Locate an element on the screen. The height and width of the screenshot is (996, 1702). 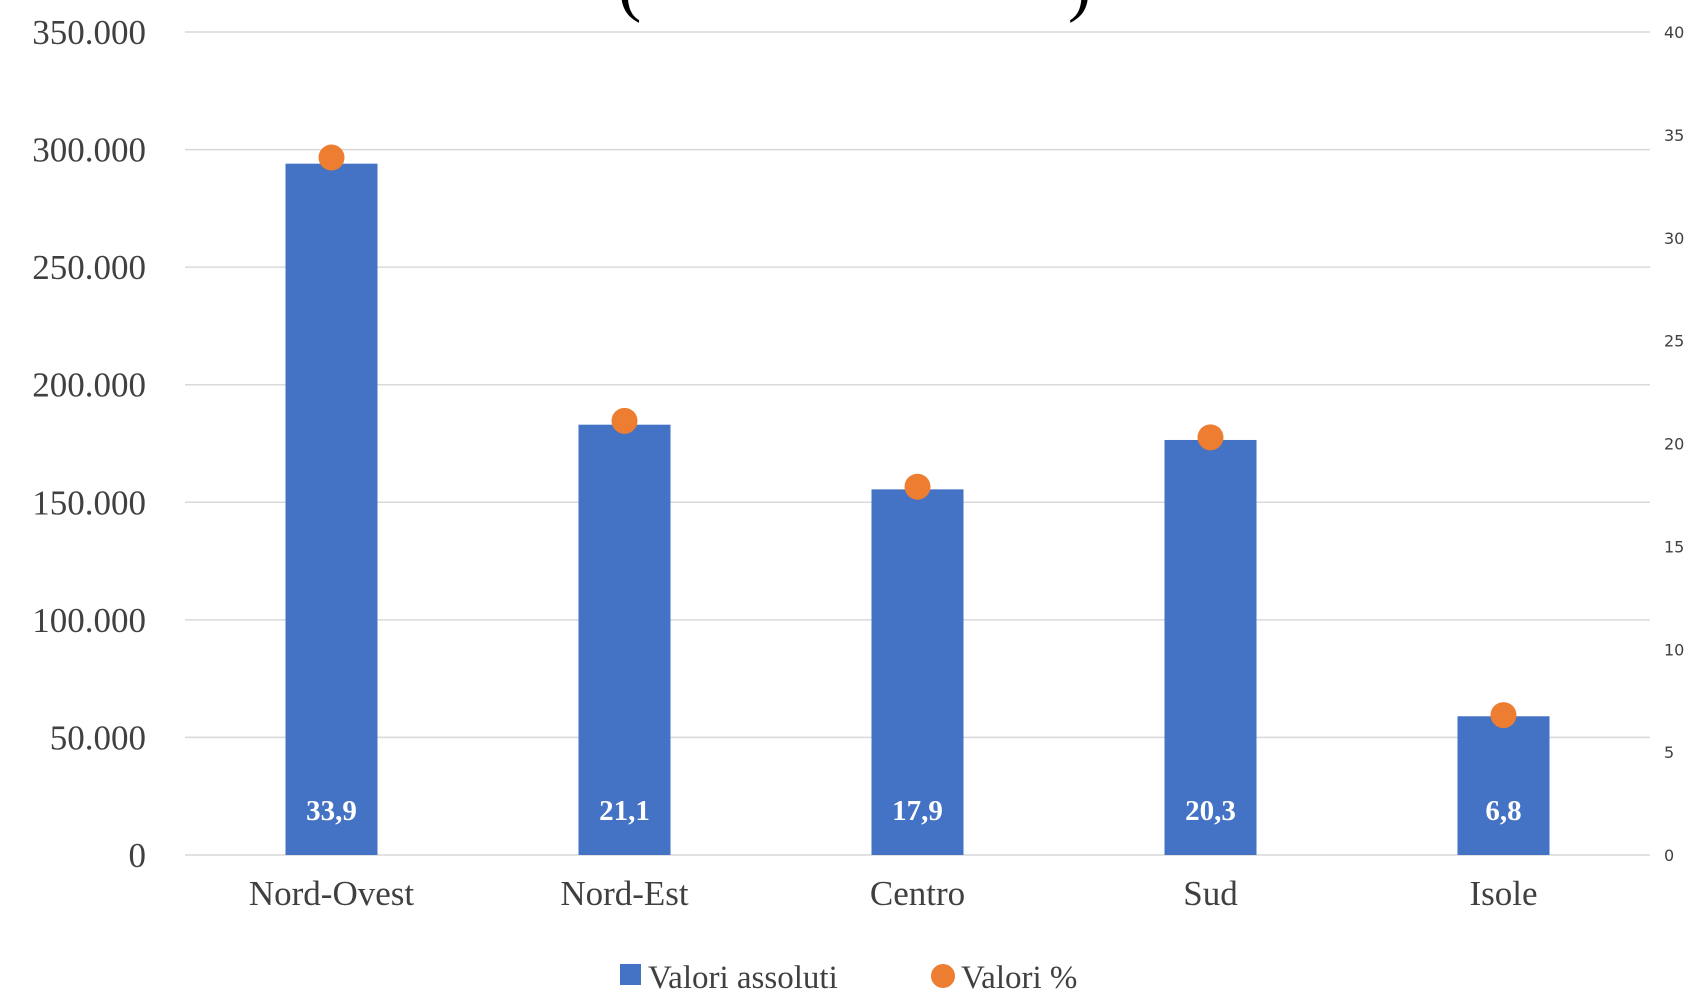
bar-data-label: 33,9 is located at coordinates (331, 811).